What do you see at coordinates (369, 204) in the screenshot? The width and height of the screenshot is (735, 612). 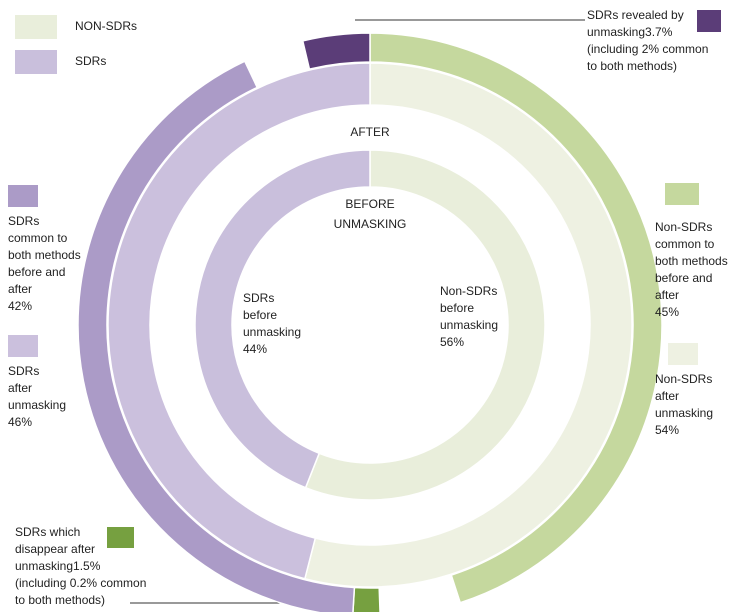 I see `ring-label: BEFORE` at bounding box center [369, 204].